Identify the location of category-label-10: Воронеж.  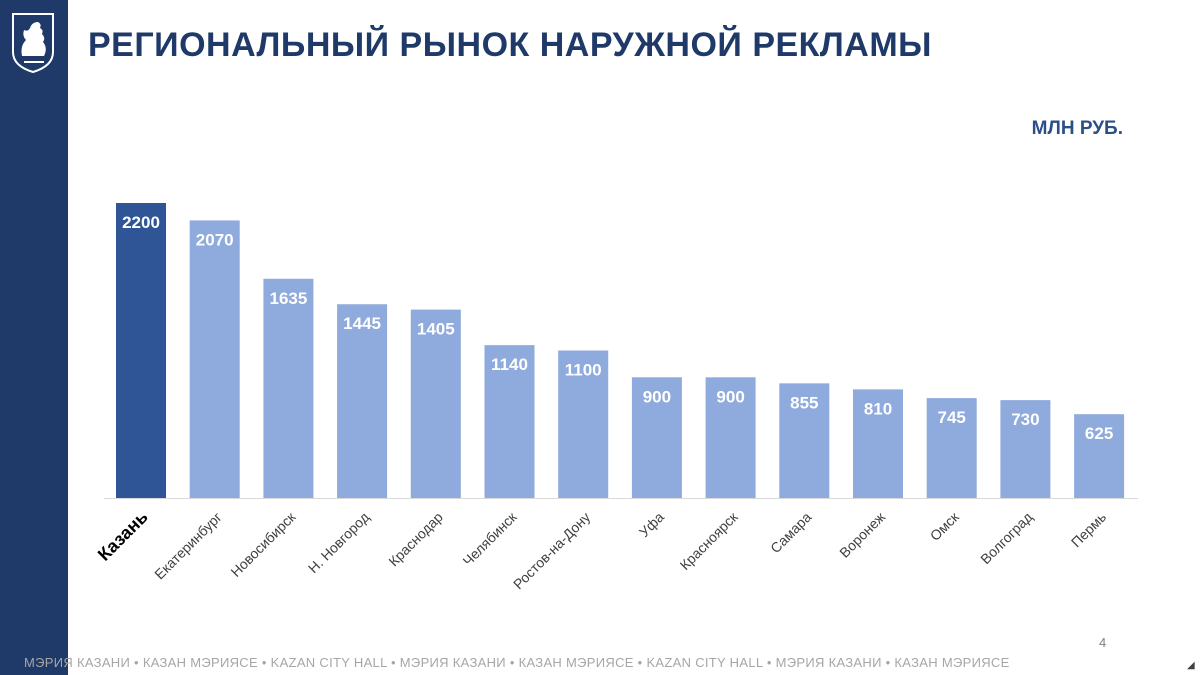
(862, 534).